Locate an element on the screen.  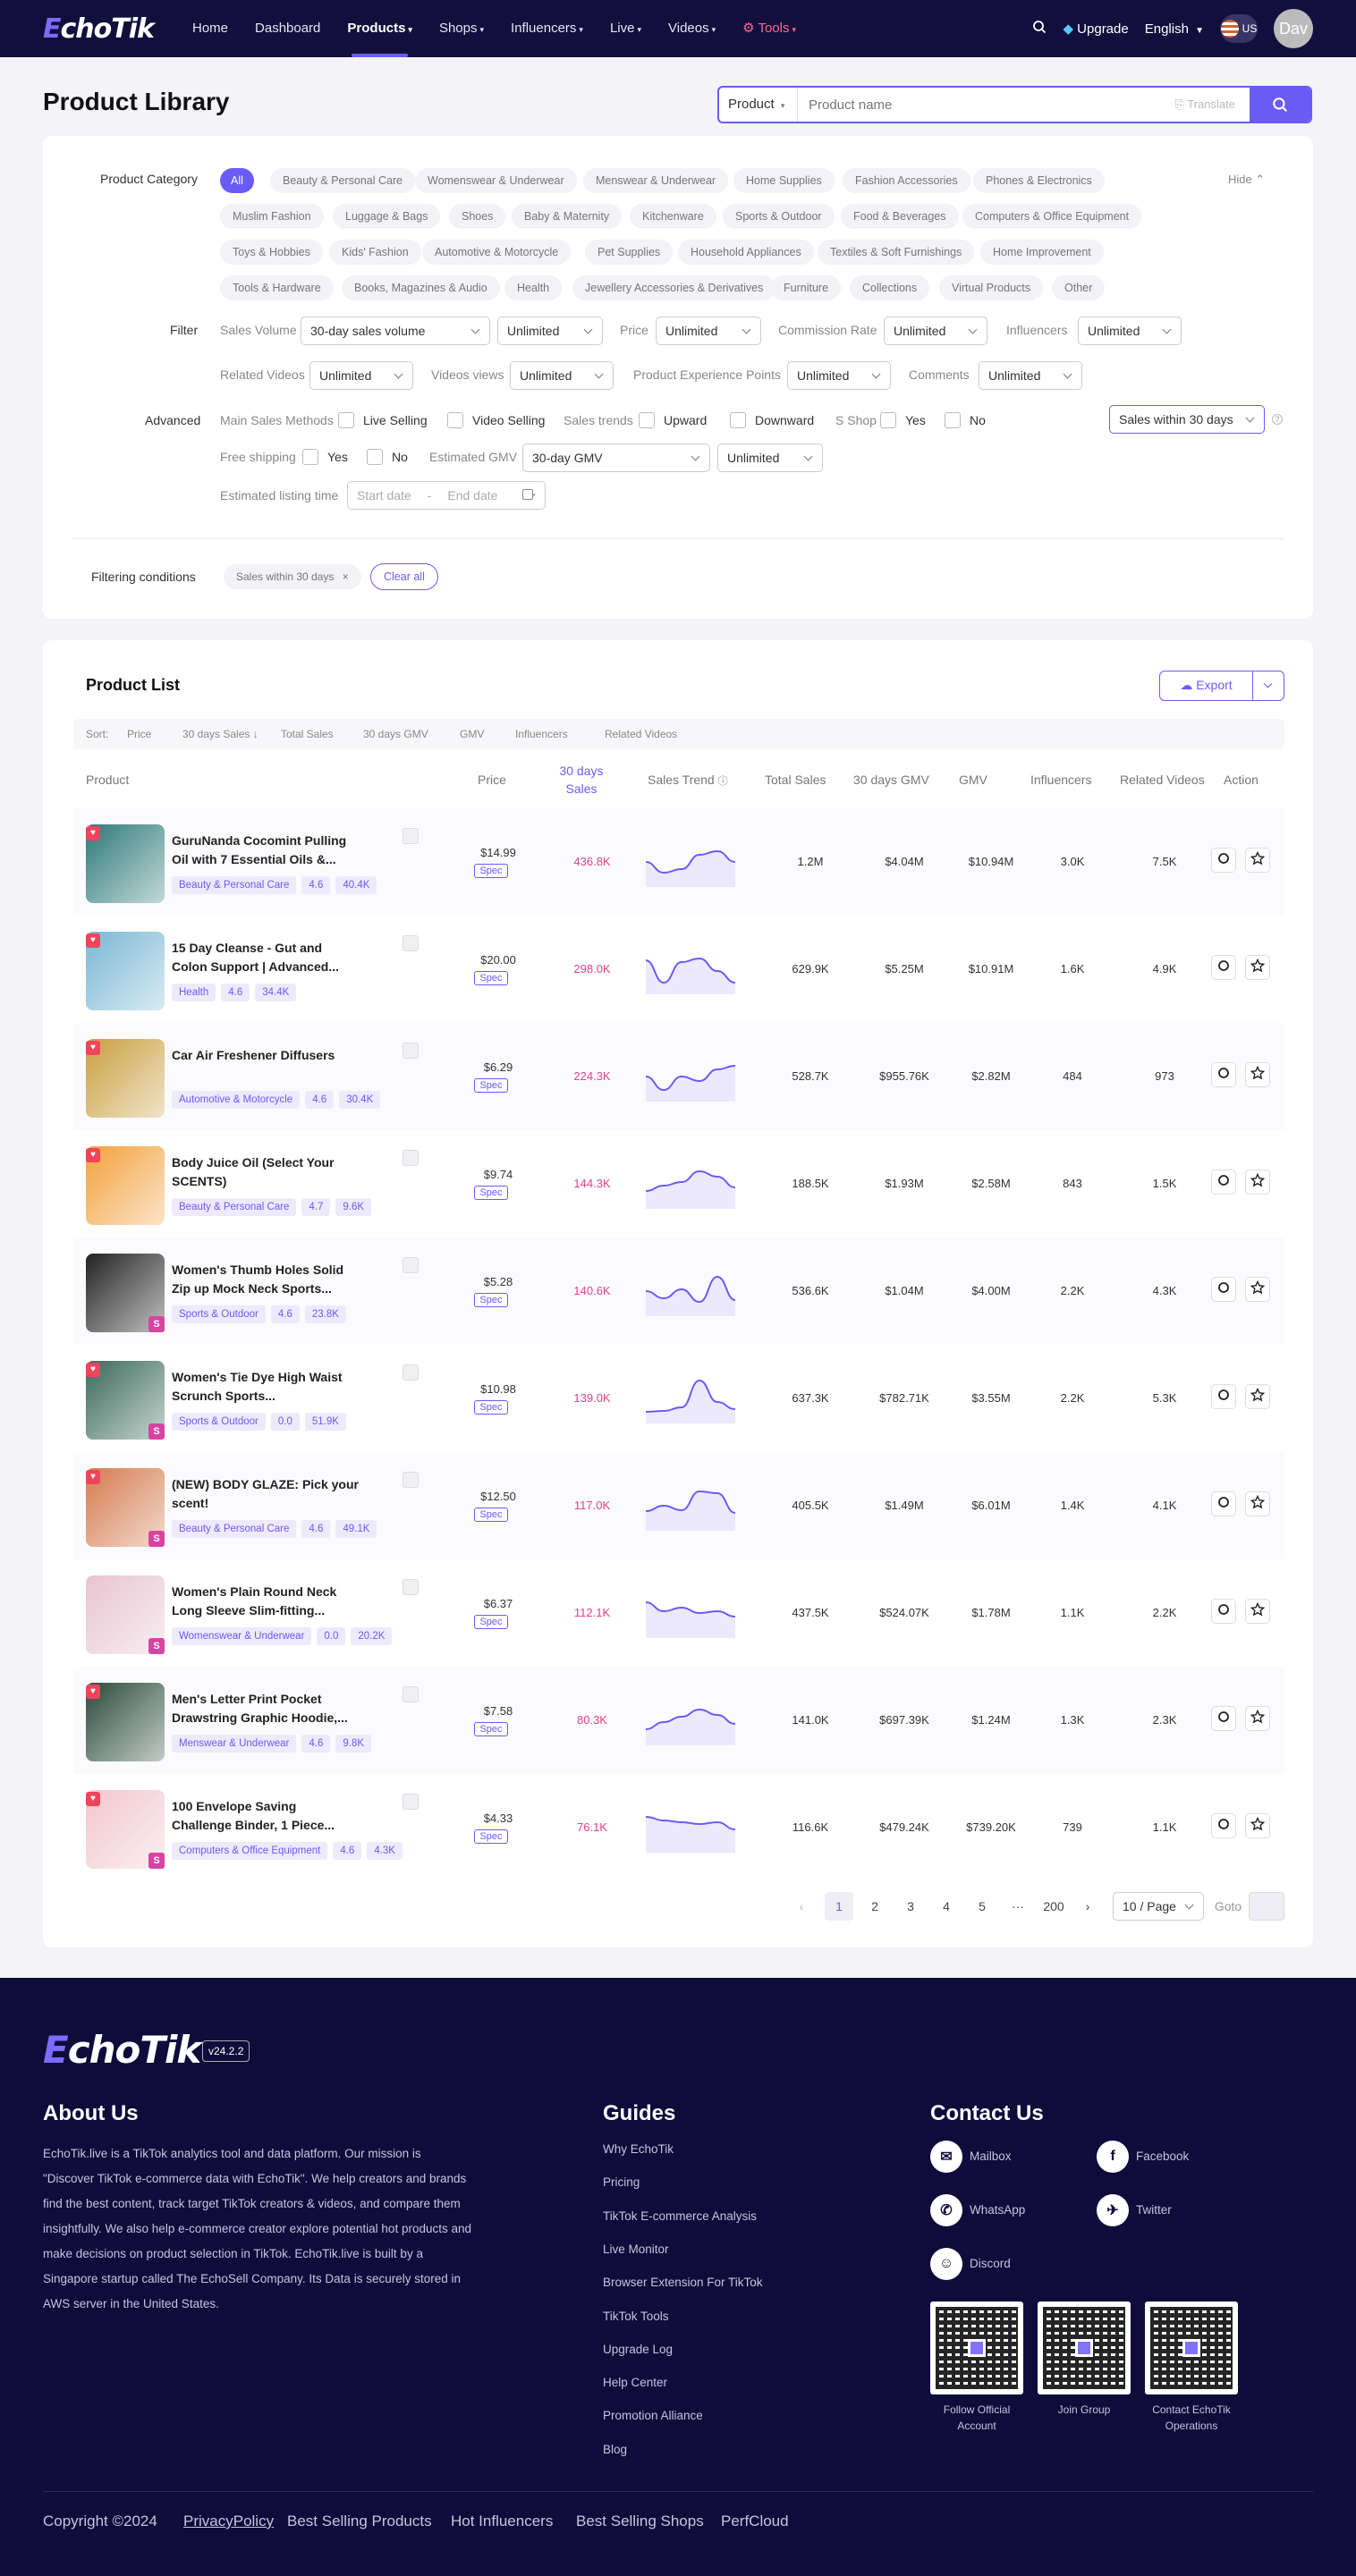
clear-all-button: Clear all is located at coordinates (404, 576).